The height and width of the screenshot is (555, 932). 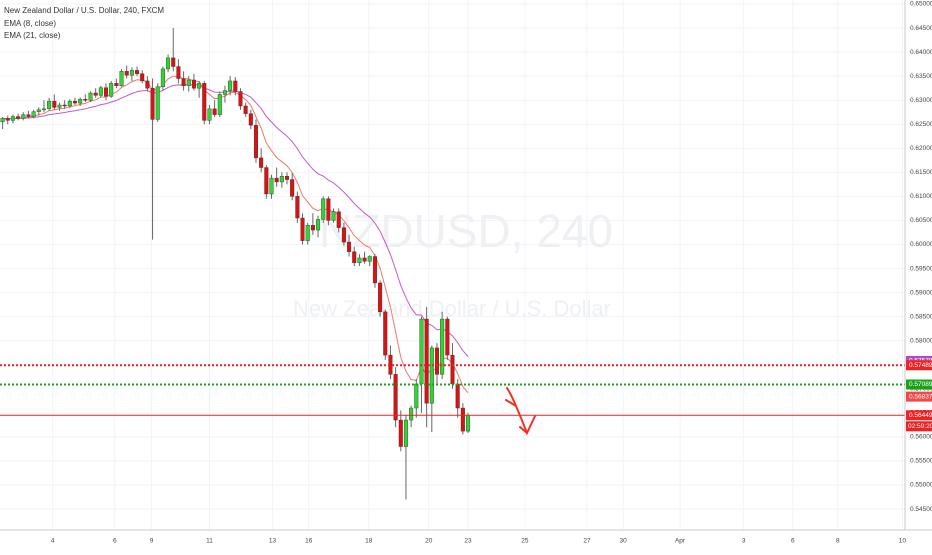 I want to click on y-tick-label: 0.58000, so click(x=921, y=340).